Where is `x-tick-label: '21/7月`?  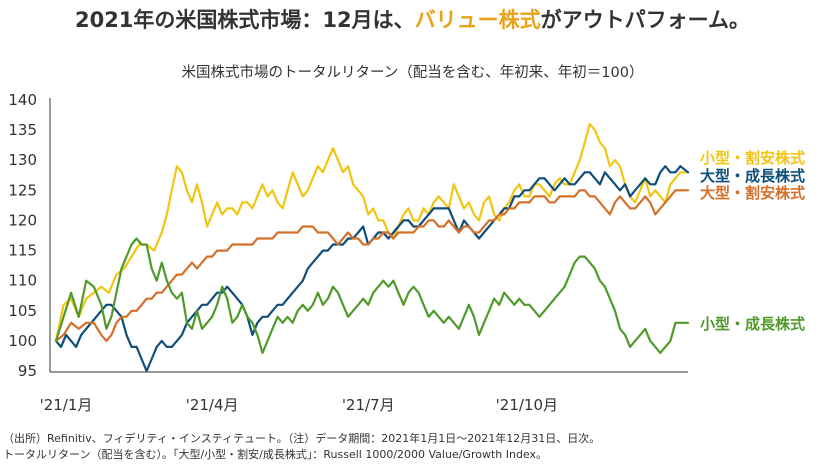
x-tick-label: '21/7月 is located at coordinates (368, 405).